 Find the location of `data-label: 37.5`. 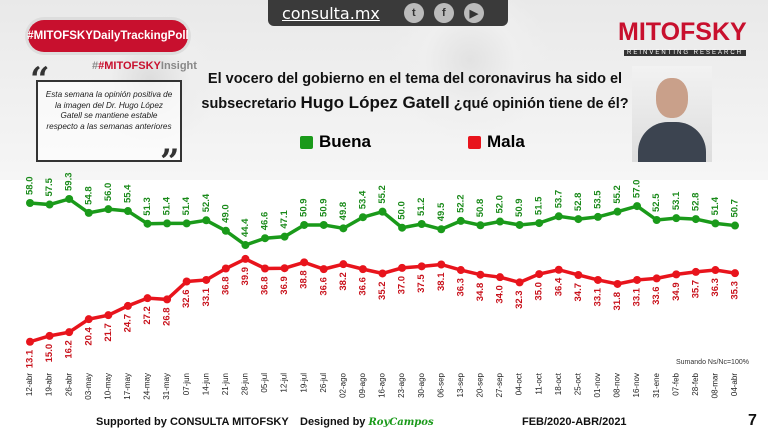

data-label: 37.5 is located at coordinates (421, 283).